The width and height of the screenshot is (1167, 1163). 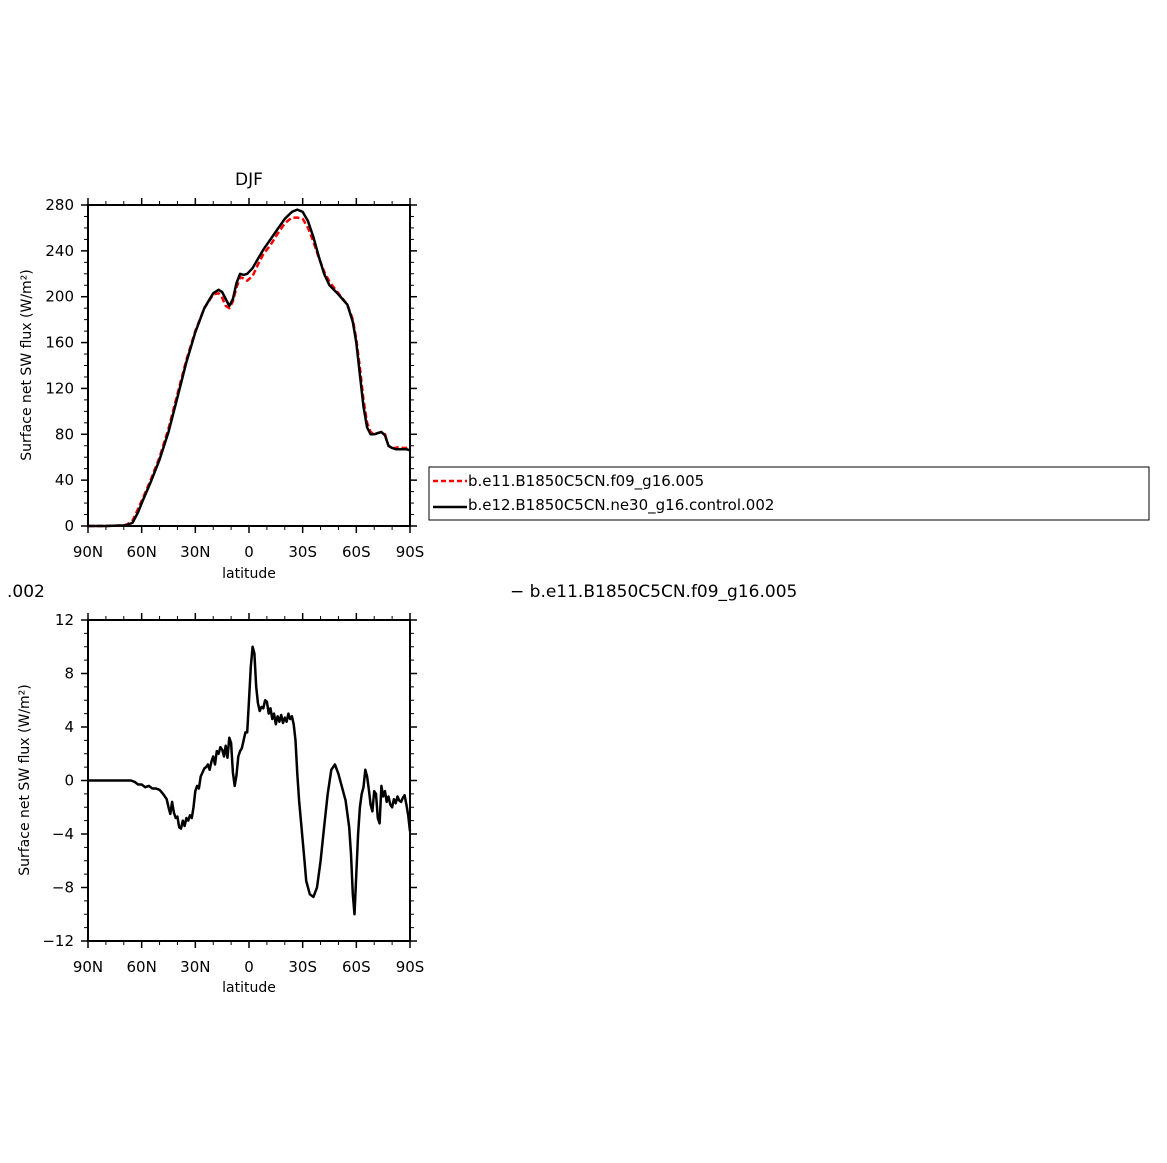 What do you see at coordinates (63, 834) in the screenshot?
I see `y-tick-label: −4` at bounding box center [63, 834].